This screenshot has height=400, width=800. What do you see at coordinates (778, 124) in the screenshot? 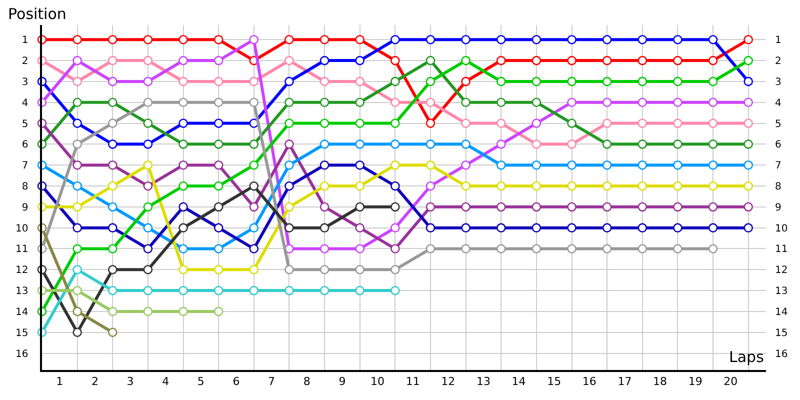
I see `y2-tick-label: 5` at bounding box center [778, 124].